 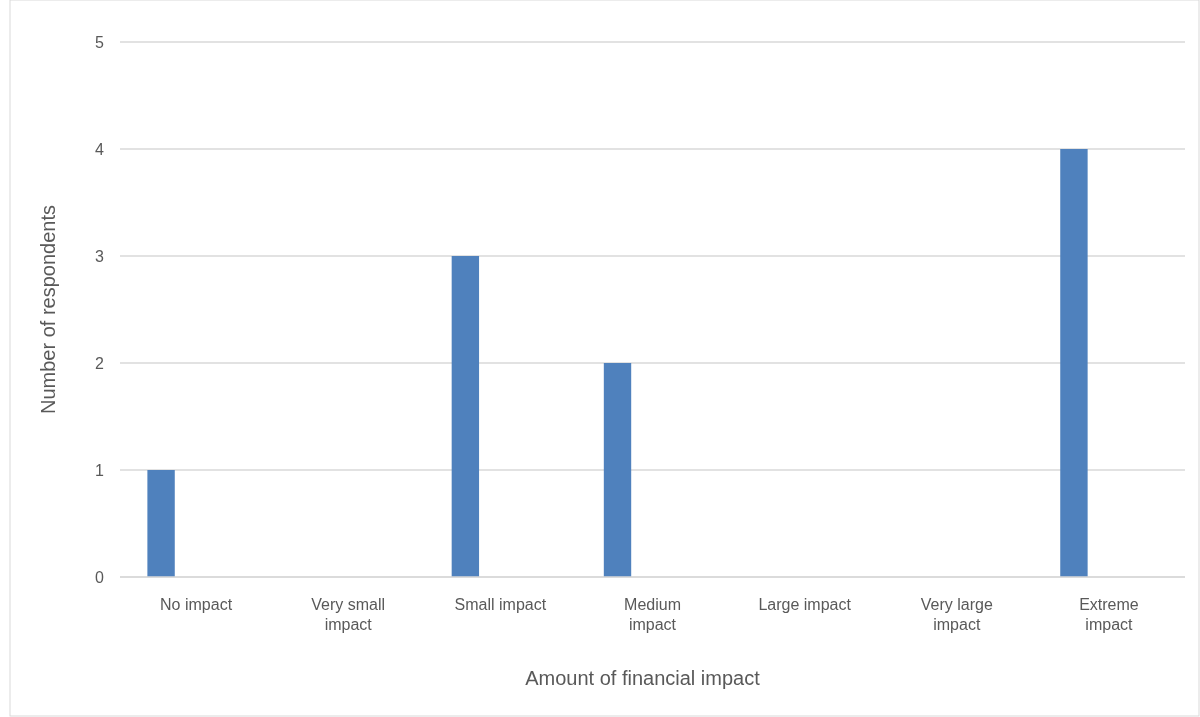 I want to click on x-tick-label: Very small impact, so click(x=348, y=615).